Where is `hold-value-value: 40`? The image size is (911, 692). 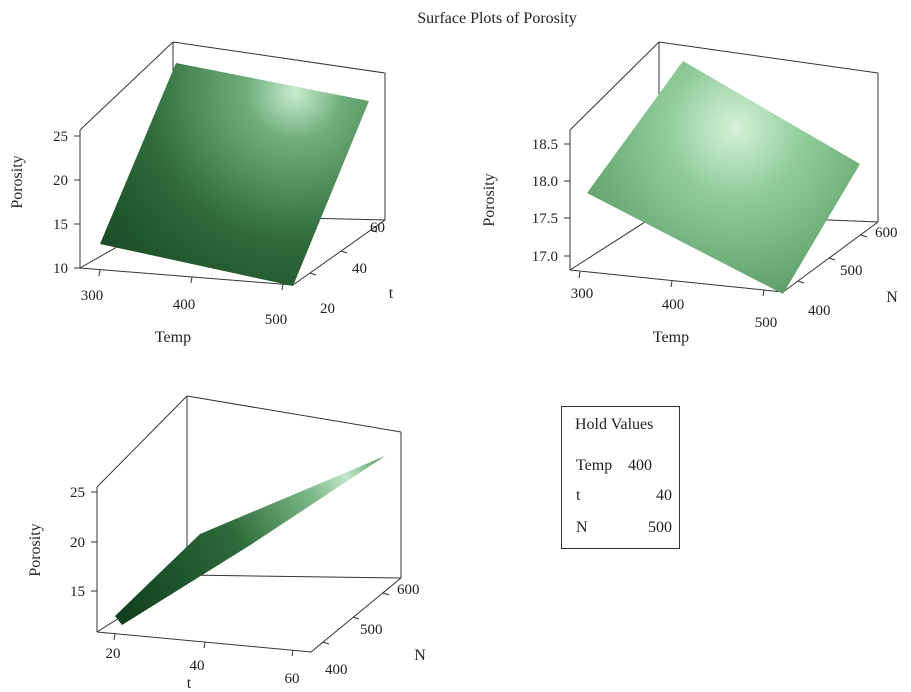 hold-value-value: 40 is located at coordinates (664, 495).